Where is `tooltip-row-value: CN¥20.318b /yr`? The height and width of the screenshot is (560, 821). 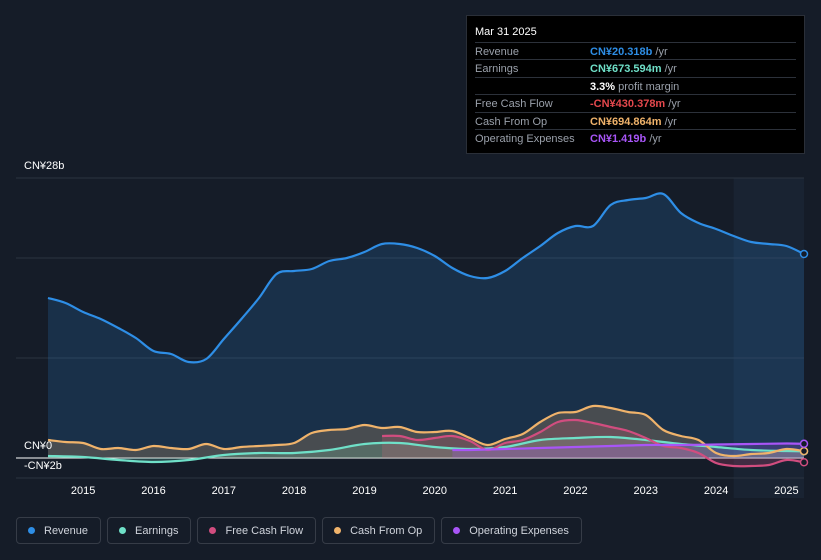
tooltip-row-value: CN¥20.318b /yr is located at coordinates (629, 52).